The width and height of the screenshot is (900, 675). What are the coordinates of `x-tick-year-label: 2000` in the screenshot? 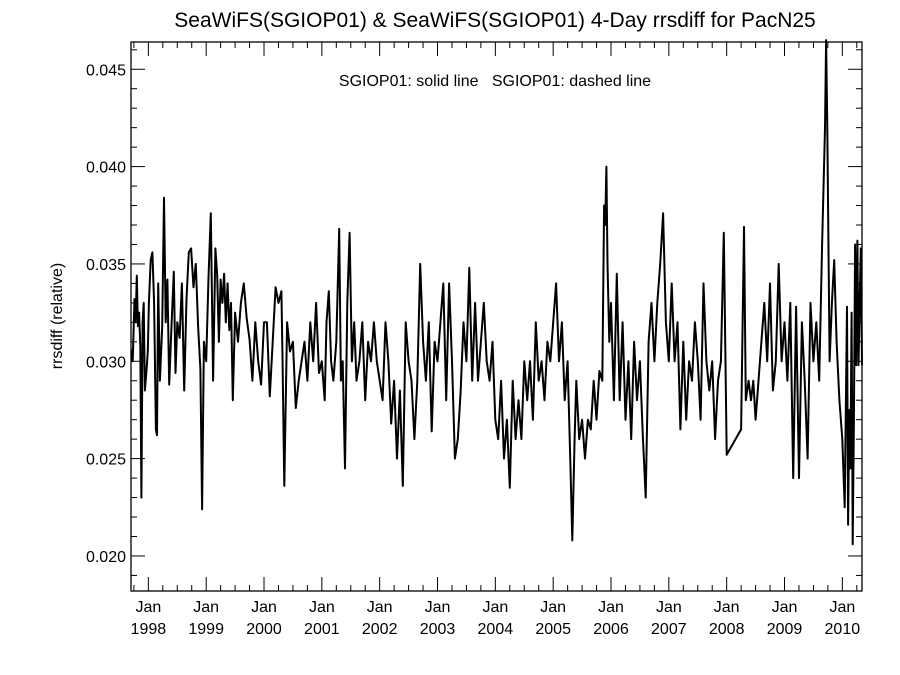 It's located at (264, 629).